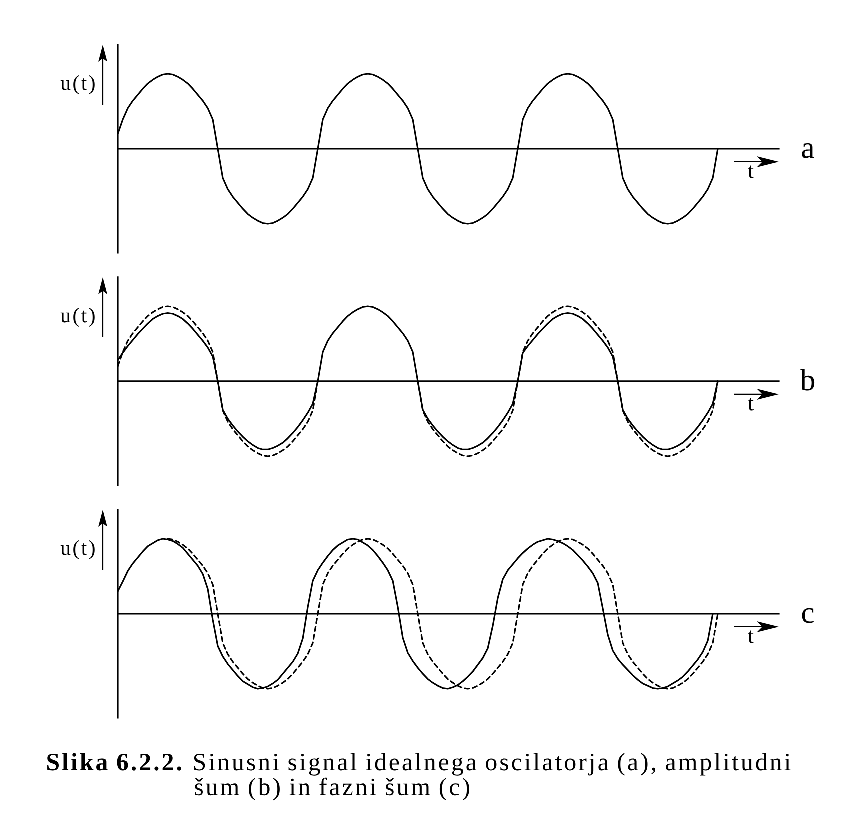  I want to click on text: c, so click(808, 616).